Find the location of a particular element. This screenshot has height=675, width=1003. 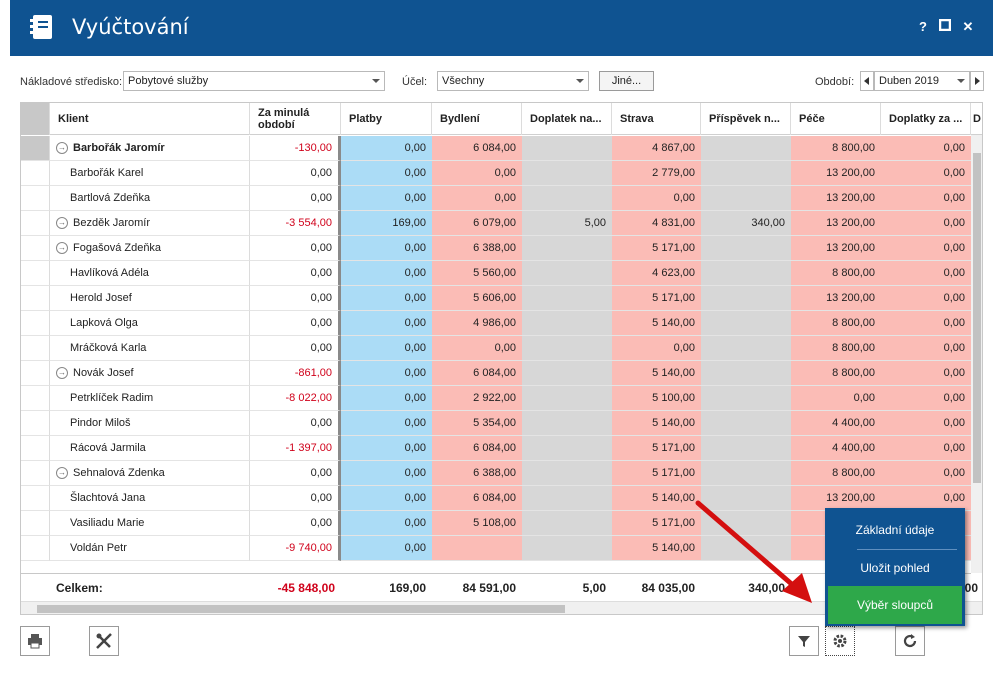

help-button: ? is located at coordinates (923, 26).